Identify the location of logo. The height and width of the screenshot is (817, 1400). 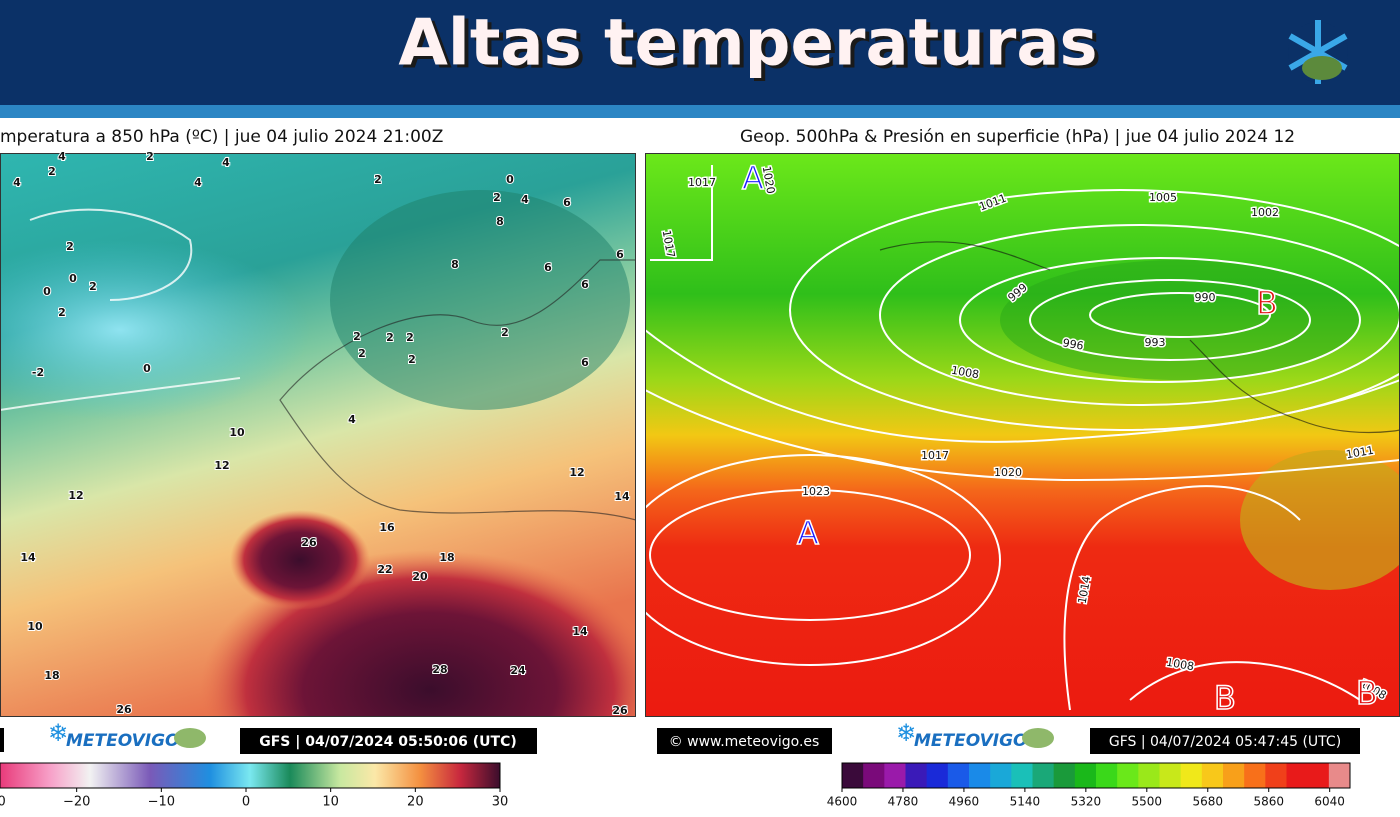
(1318, 52).